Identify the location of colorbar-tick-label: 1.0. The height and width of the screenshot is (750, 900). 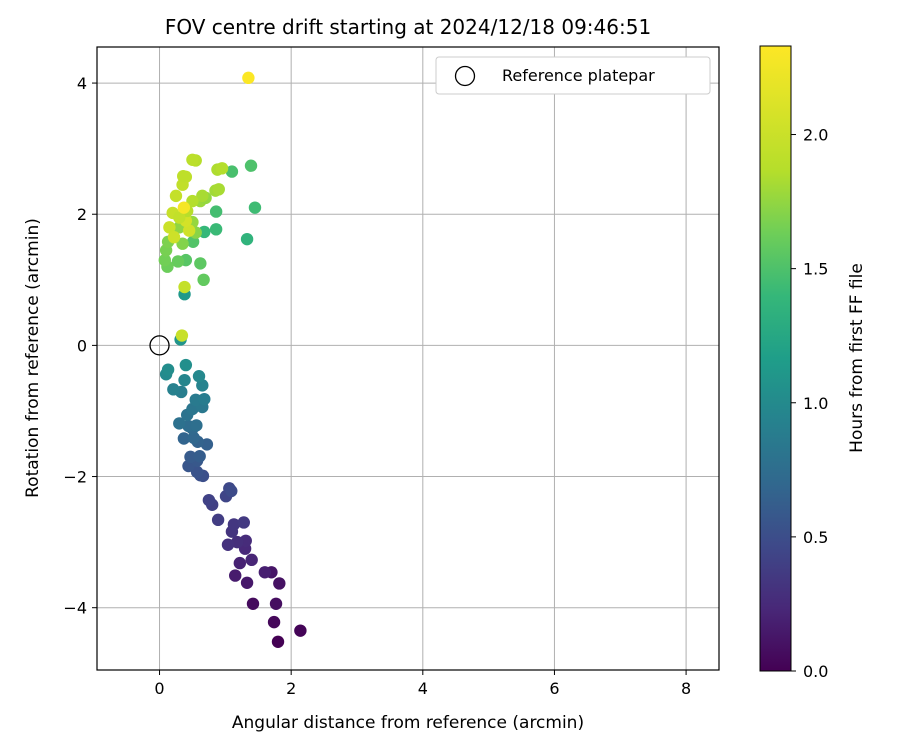
(815, 403).